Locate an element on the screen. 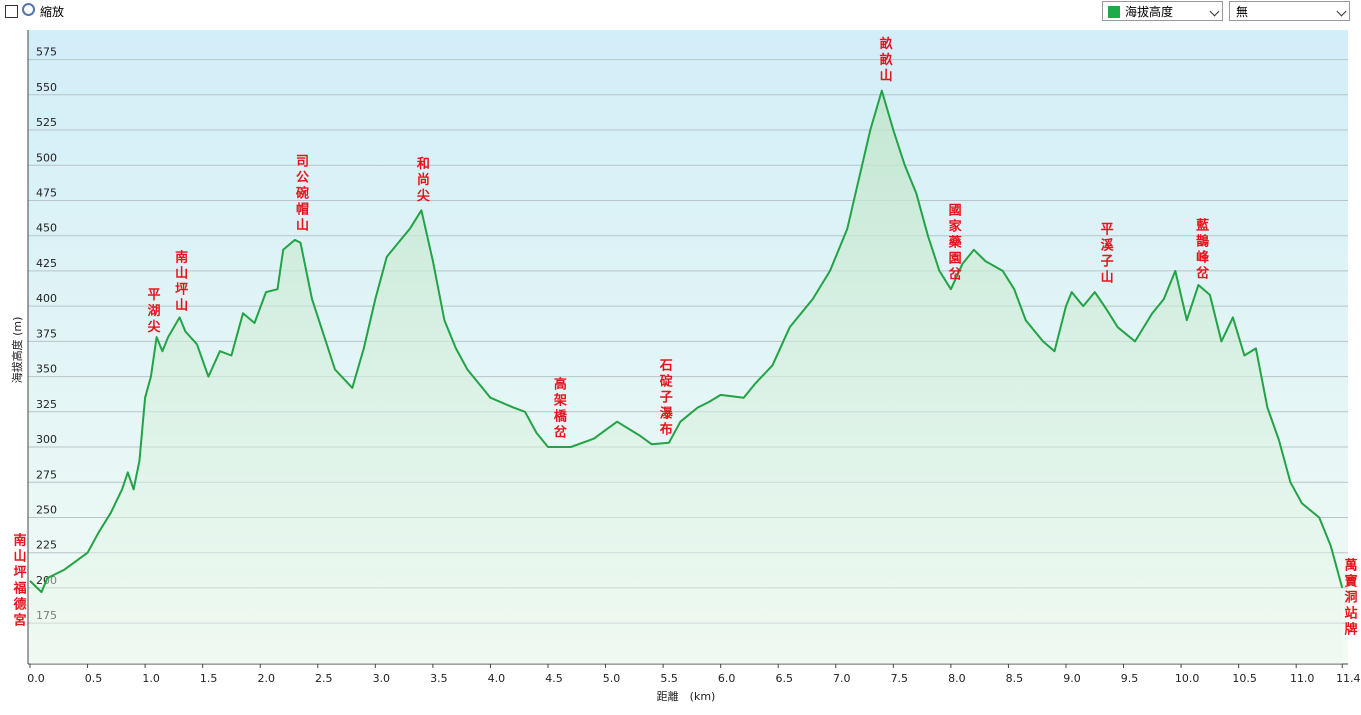 The width and height of the screenshot is (1361, 715). x-tick-label: 9.5 is located at coordinates (1130, 678).